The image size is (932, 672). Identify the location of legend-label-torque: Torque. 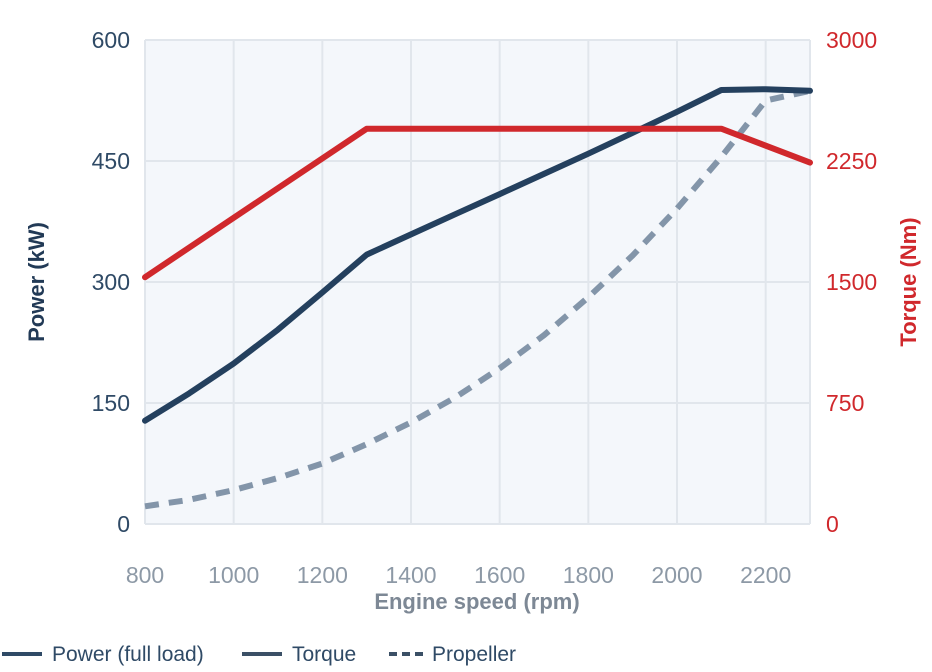
(324, 654).